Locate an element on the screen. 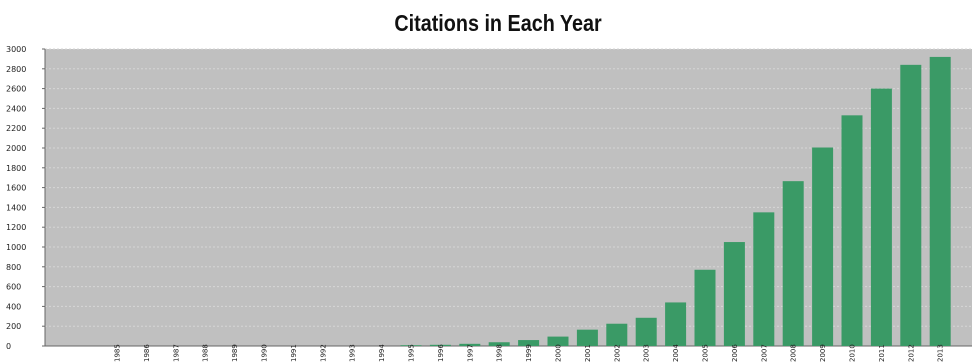 The height and width of the screenshot is (363, 972). x-tick-label: 1987 is located at coordinates (176, 353).